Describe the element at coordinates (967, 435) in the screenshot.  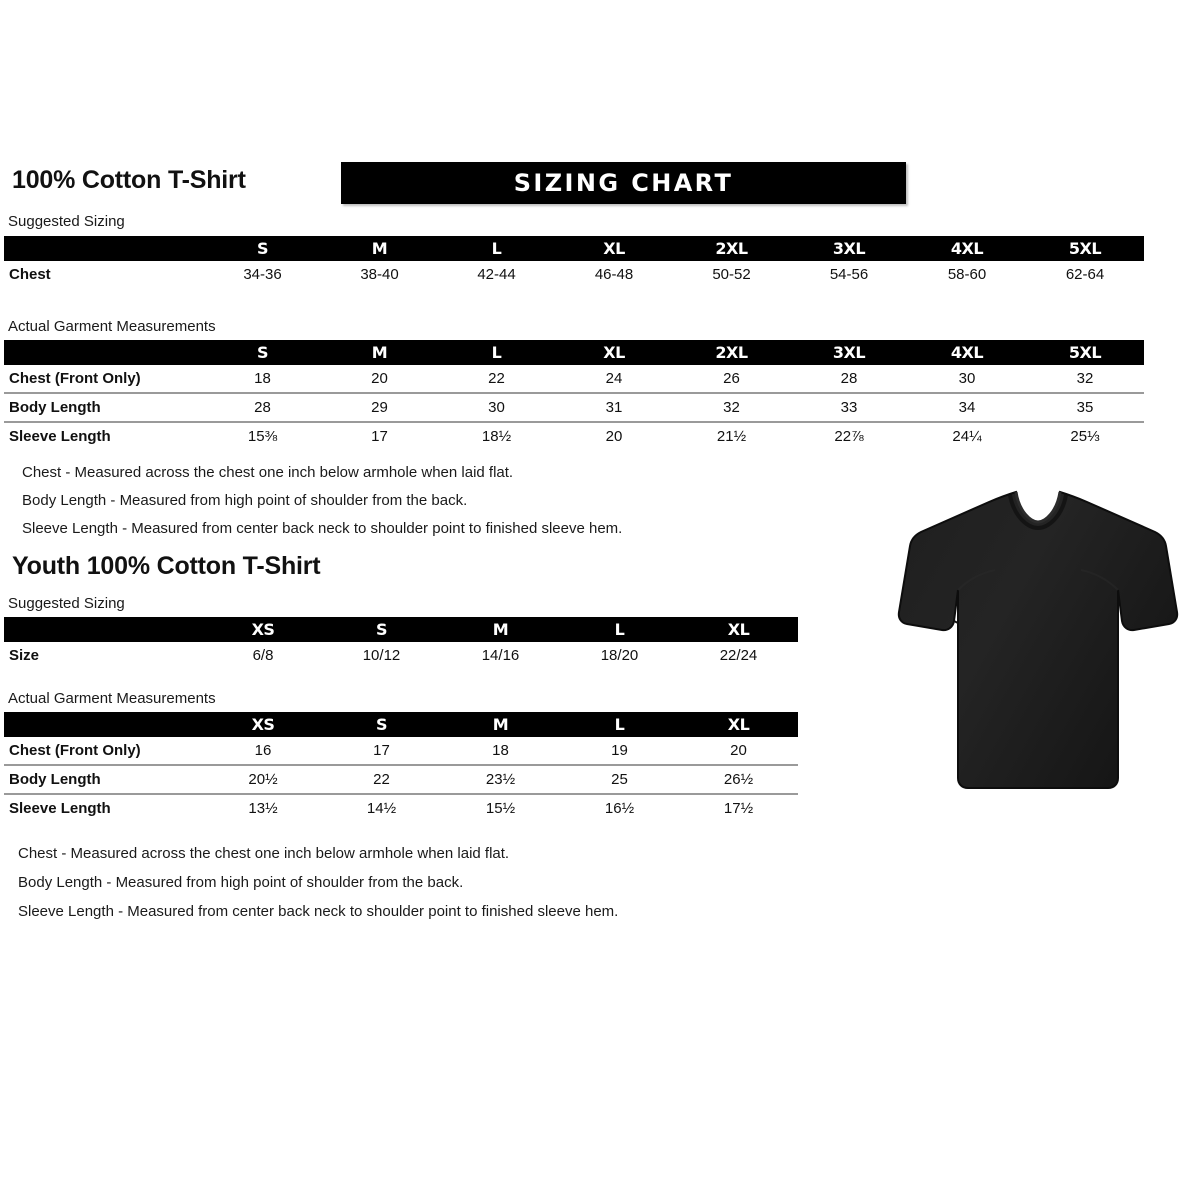
I see `adult-actual-cell: 24¼` at that location.